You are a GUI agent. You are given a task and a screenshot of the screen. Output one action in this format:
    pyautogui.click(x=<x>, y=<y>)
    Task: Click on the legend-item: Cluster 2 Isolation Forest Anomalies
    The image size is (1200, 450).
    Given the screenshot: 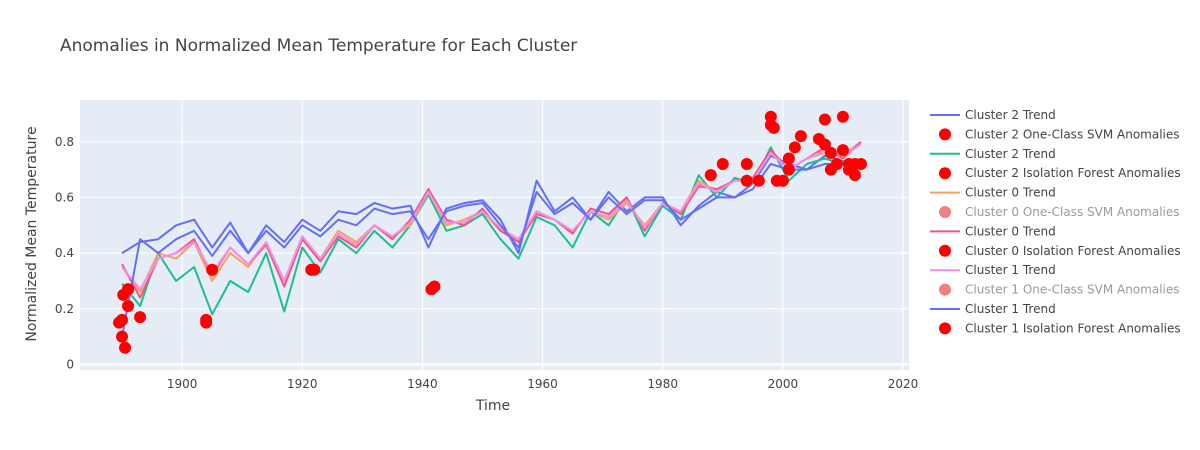 What is the action you would take?
    pyautogui.click(x=1060, y=173)
    